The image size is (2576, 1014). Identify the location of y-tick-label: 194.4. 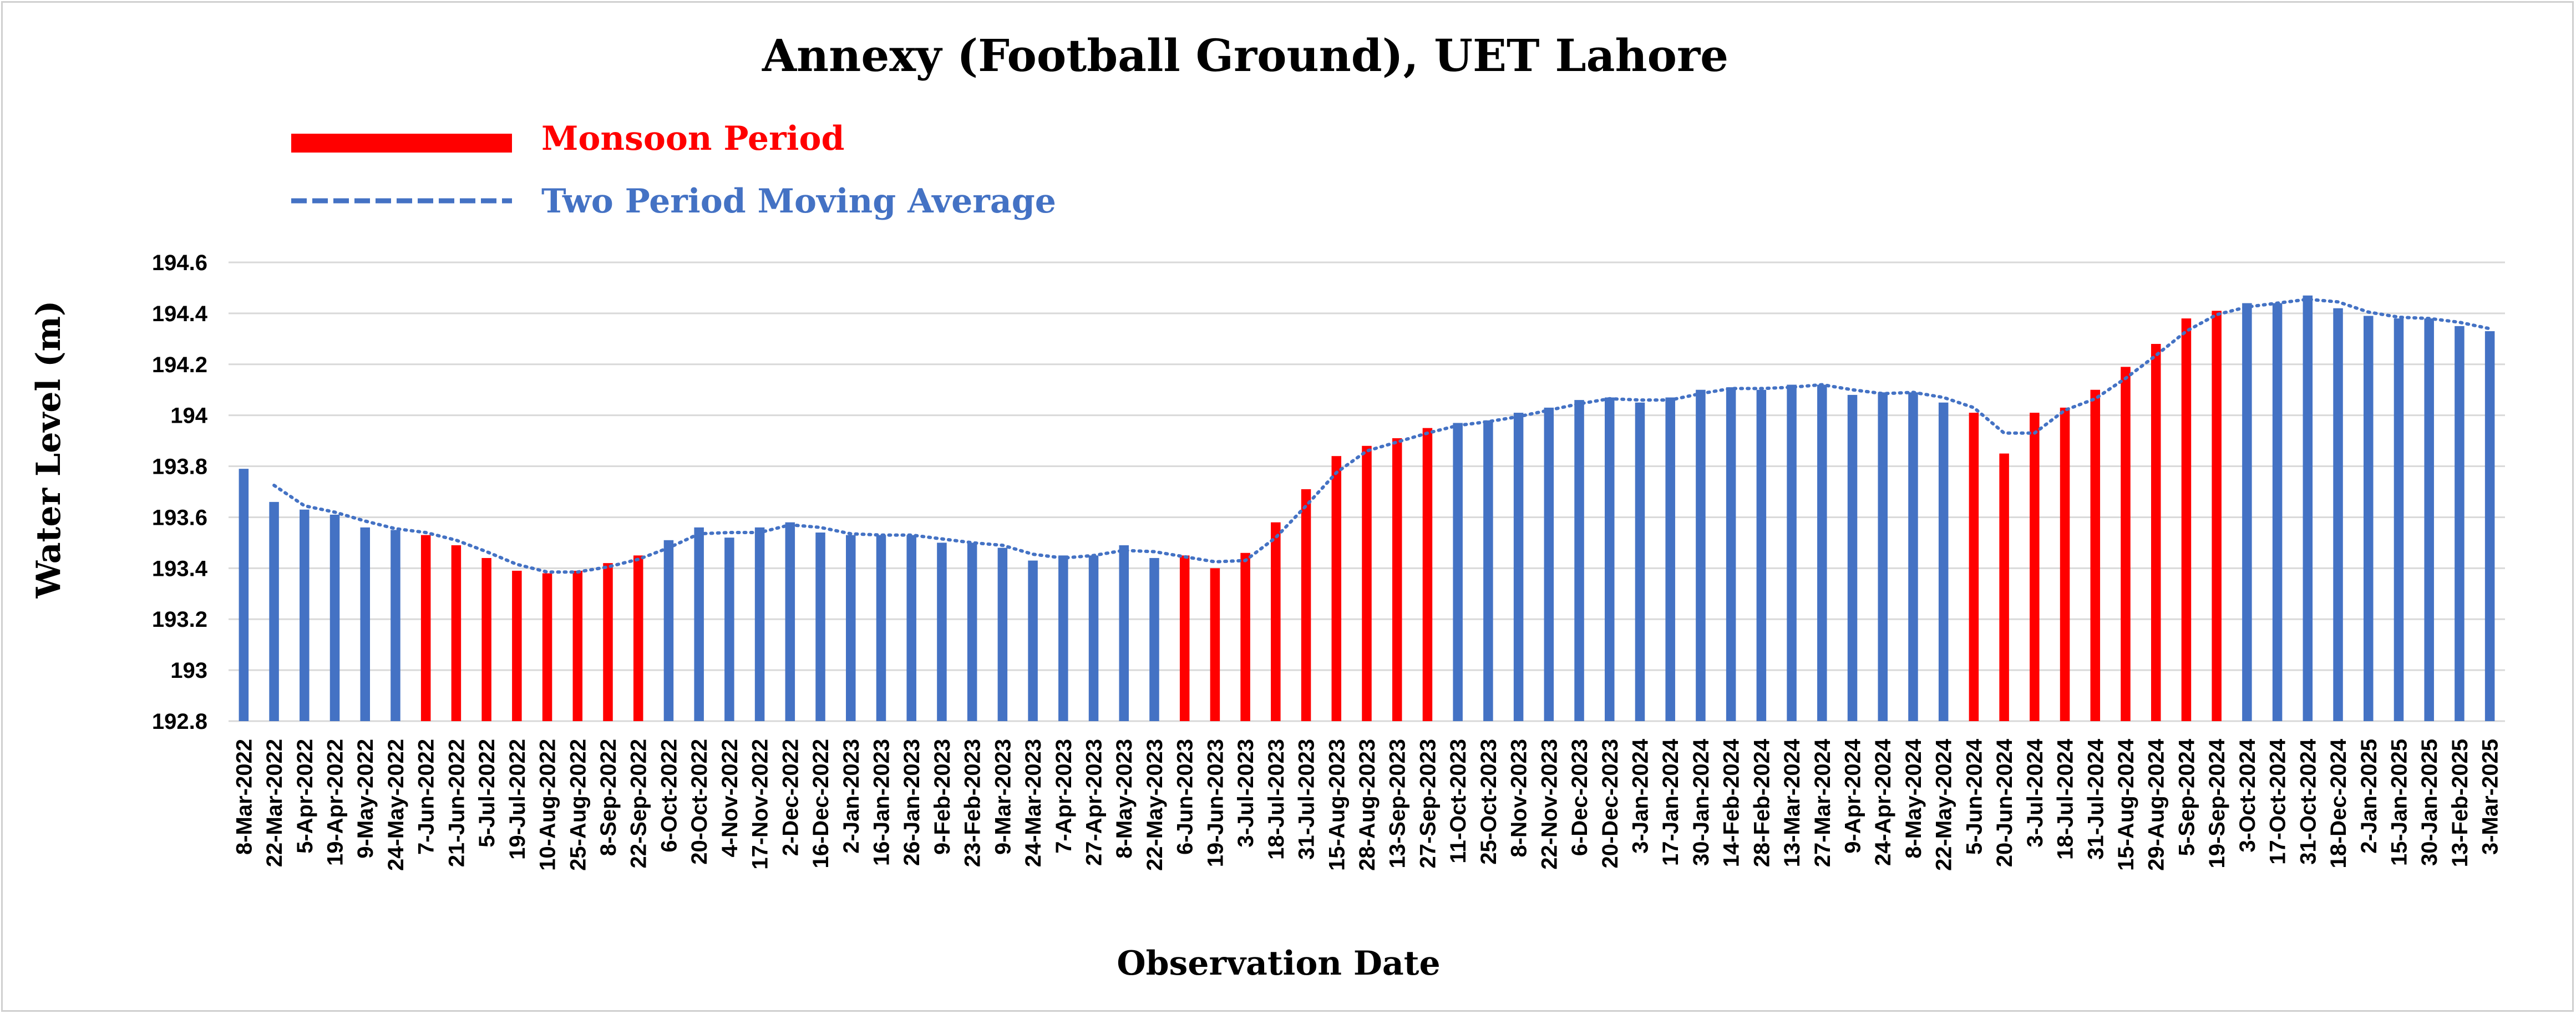
(180, 314).